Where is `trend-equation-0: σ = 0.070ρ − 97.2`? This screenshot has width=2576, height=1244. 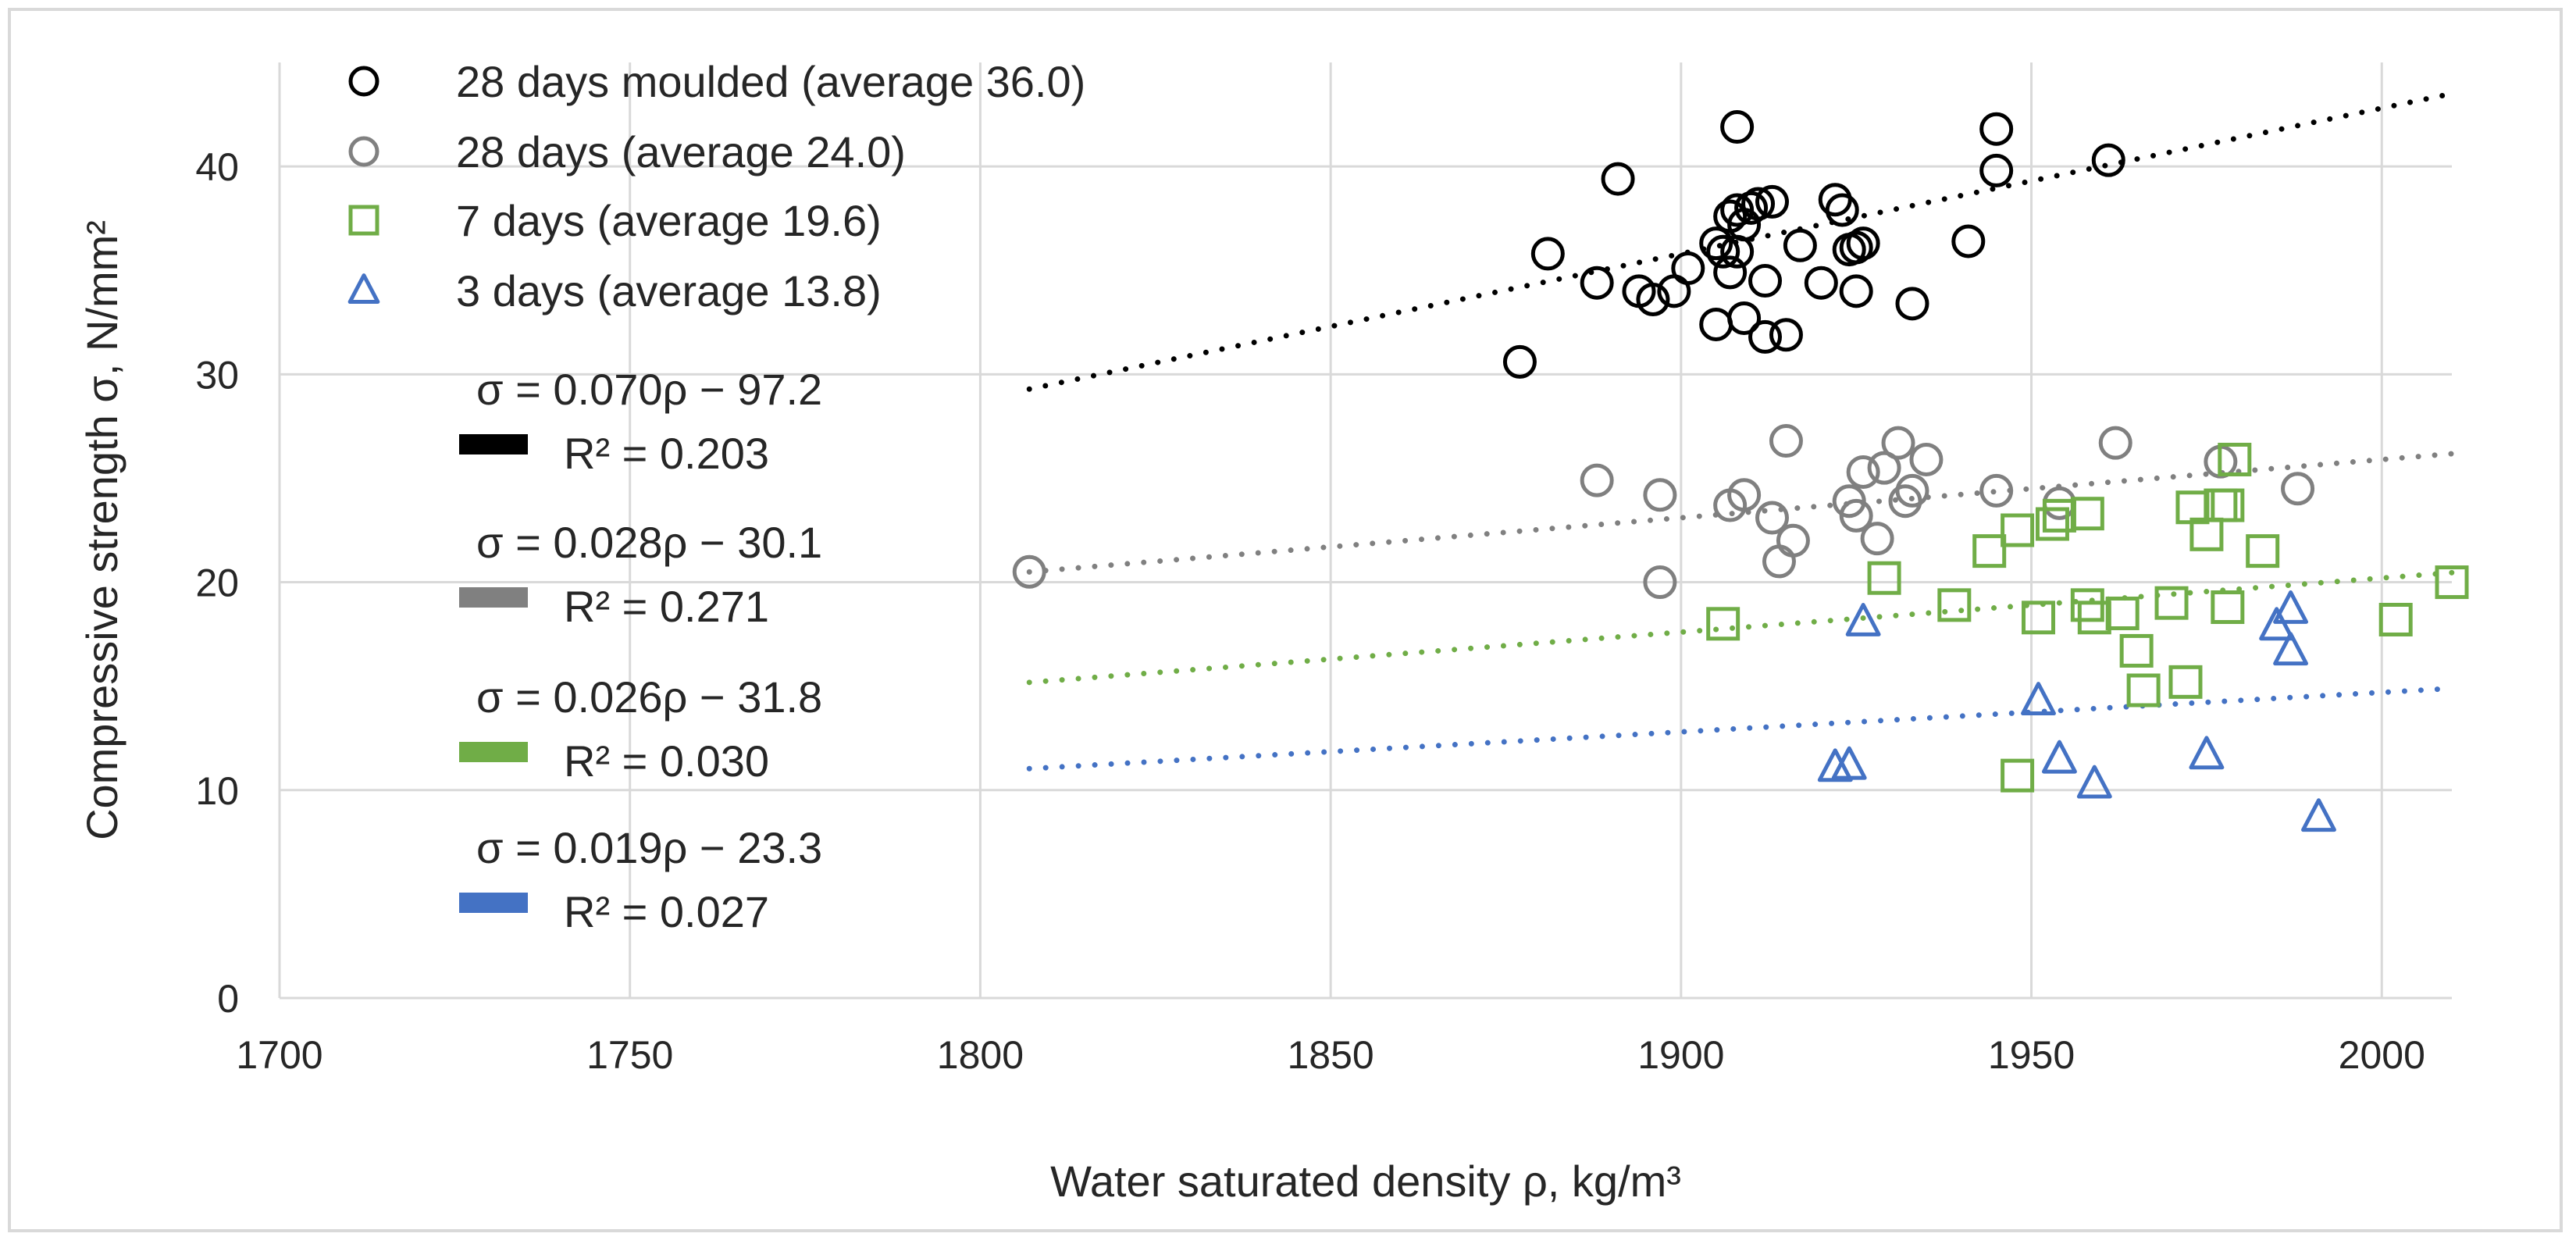
trend-equation-0: σ = 0.070ρ − 97.2 is located at coordinates (649, 390).